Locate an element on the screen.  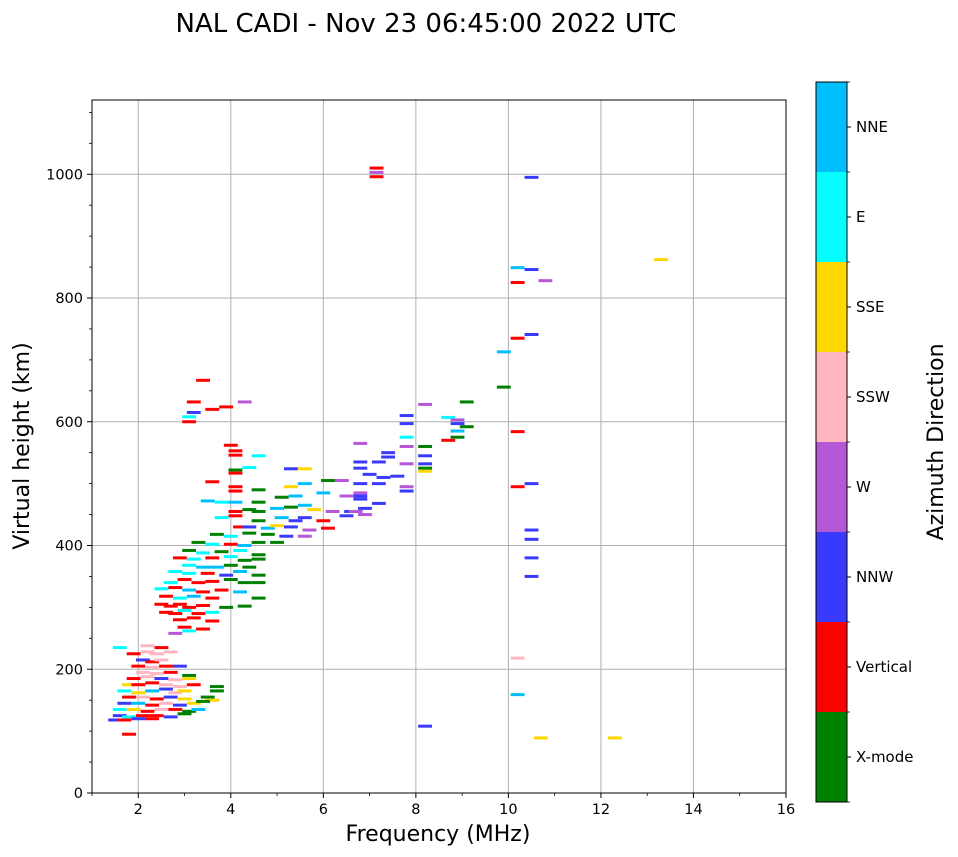
y-tick-label: 0 is located at coordinates (78, 794).